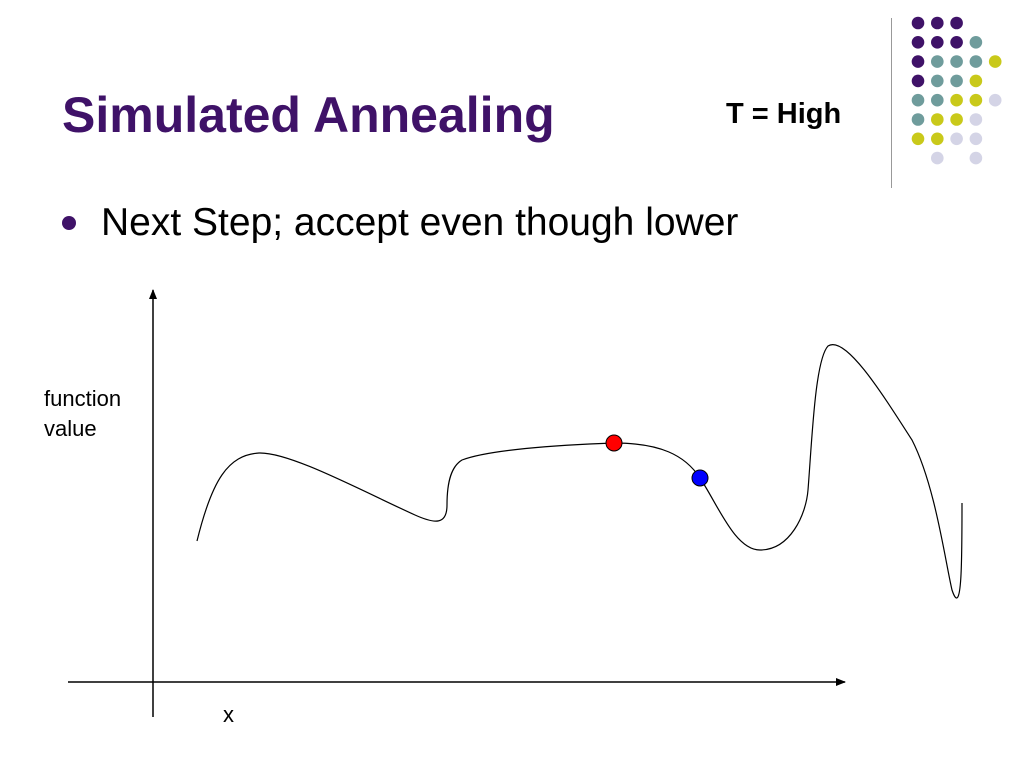 This screenshot has width=1024, height=768. What do you see at coordinates (82, 414) in the screenshot?
I see `y-axis-label: function value` at bounding box center [82, 414].